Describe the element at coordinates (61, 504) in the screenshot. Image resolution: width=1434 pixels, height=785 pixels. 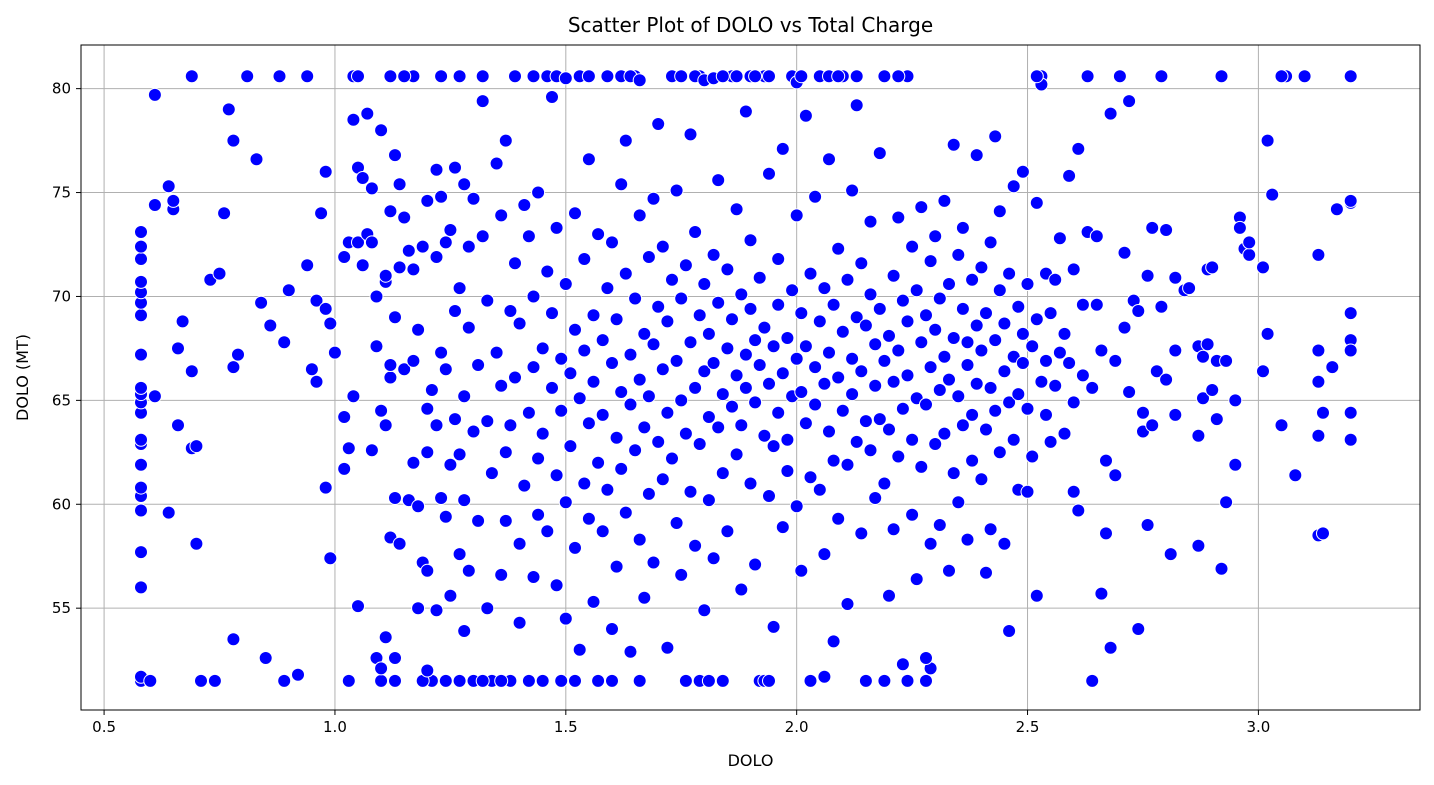
I see `y-tick-label: 60` at that location.